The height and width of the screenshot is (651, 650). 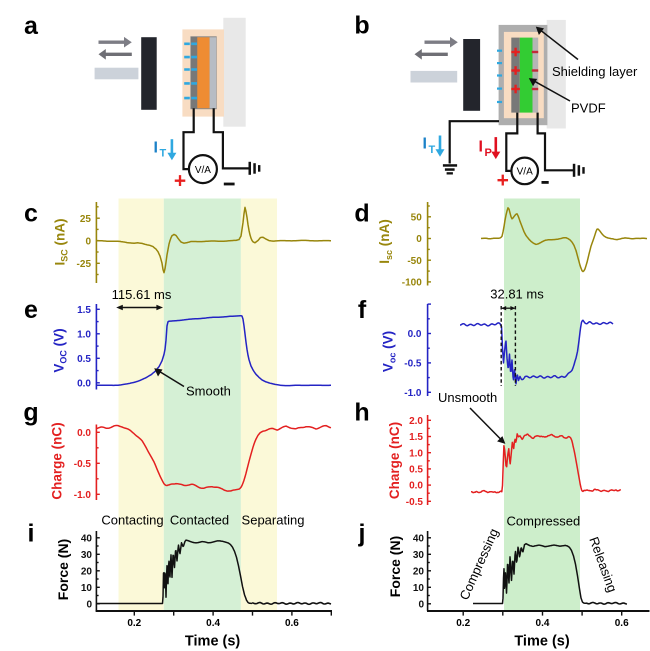 I want to click on svg-text: 115.61 ms, so click(x=142, y=294).